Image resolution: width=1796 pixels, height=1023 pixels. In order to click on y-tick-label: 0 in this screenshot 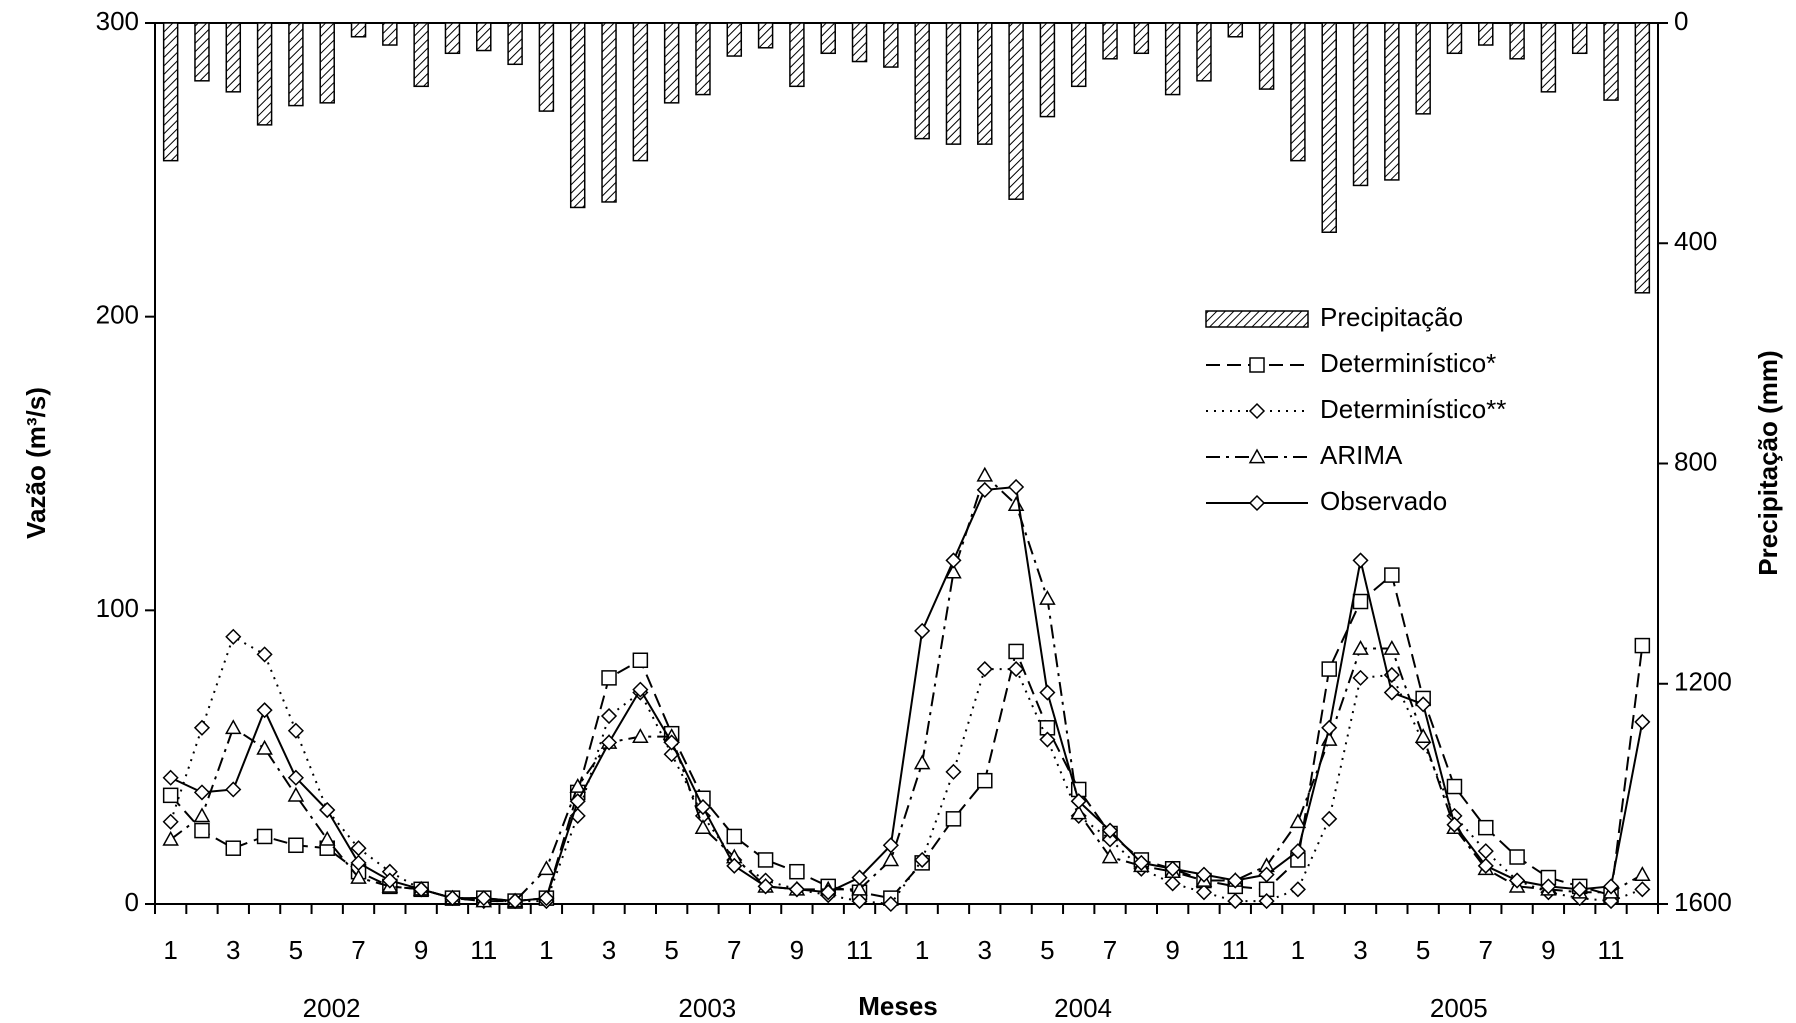, I will do `click(132, 902)`.